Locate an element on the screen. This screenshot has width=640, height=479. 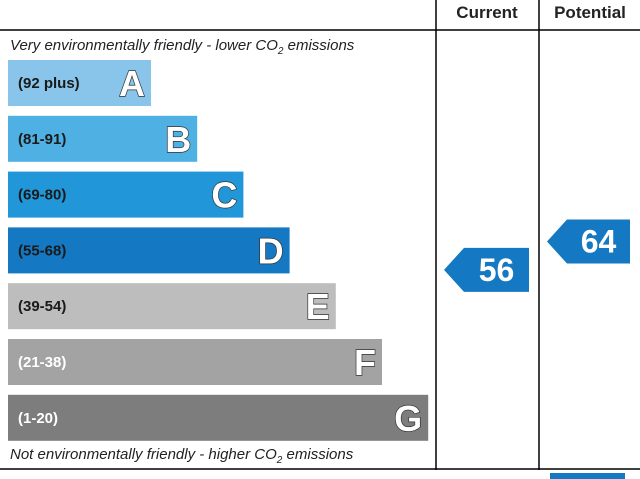
band-range-label-f: (21-38) is located at coordinates (42, 362).